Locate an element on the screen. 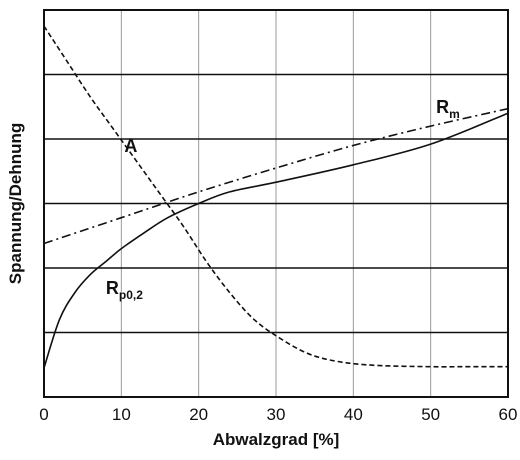 The height and width of the screenshot is (460, 520). x-tick-label: 0 is located at coordinates (43, 414).